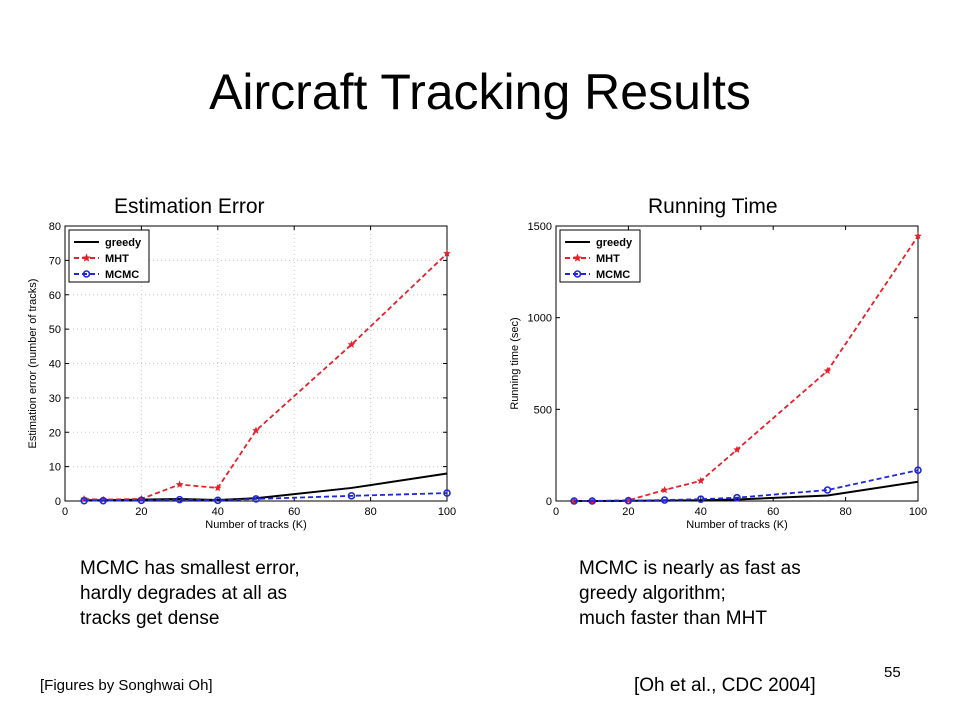 The image size is (960, 720). I want to click on estimation-error-heading: Estimation Error, so click(189, 206).